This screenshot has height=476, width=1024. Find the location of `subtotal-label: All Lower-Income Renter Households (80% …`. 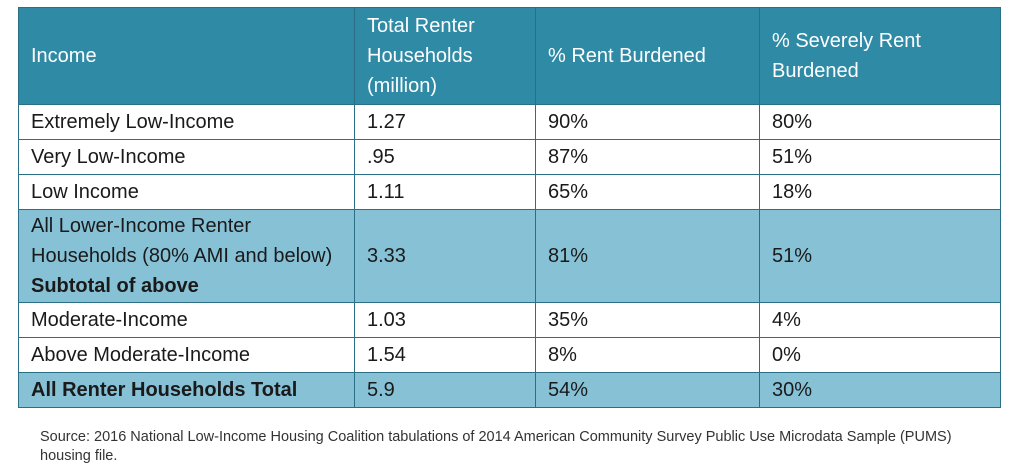

subtotal-label: All Lower-Income Renter Households (80% … is located at coordinates (182, 241).